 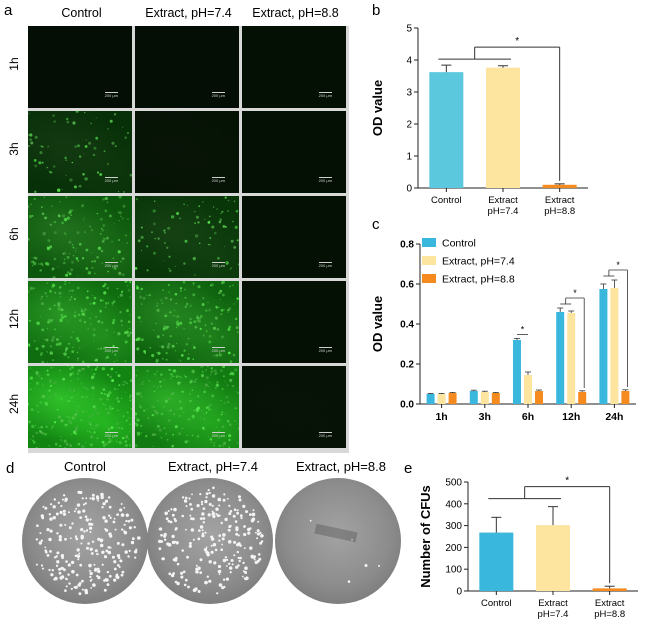 What do you see at coordinates (377, 324) in the screenshot?
I see `y-axis-label: OD value` at bounding box center [377, 324].